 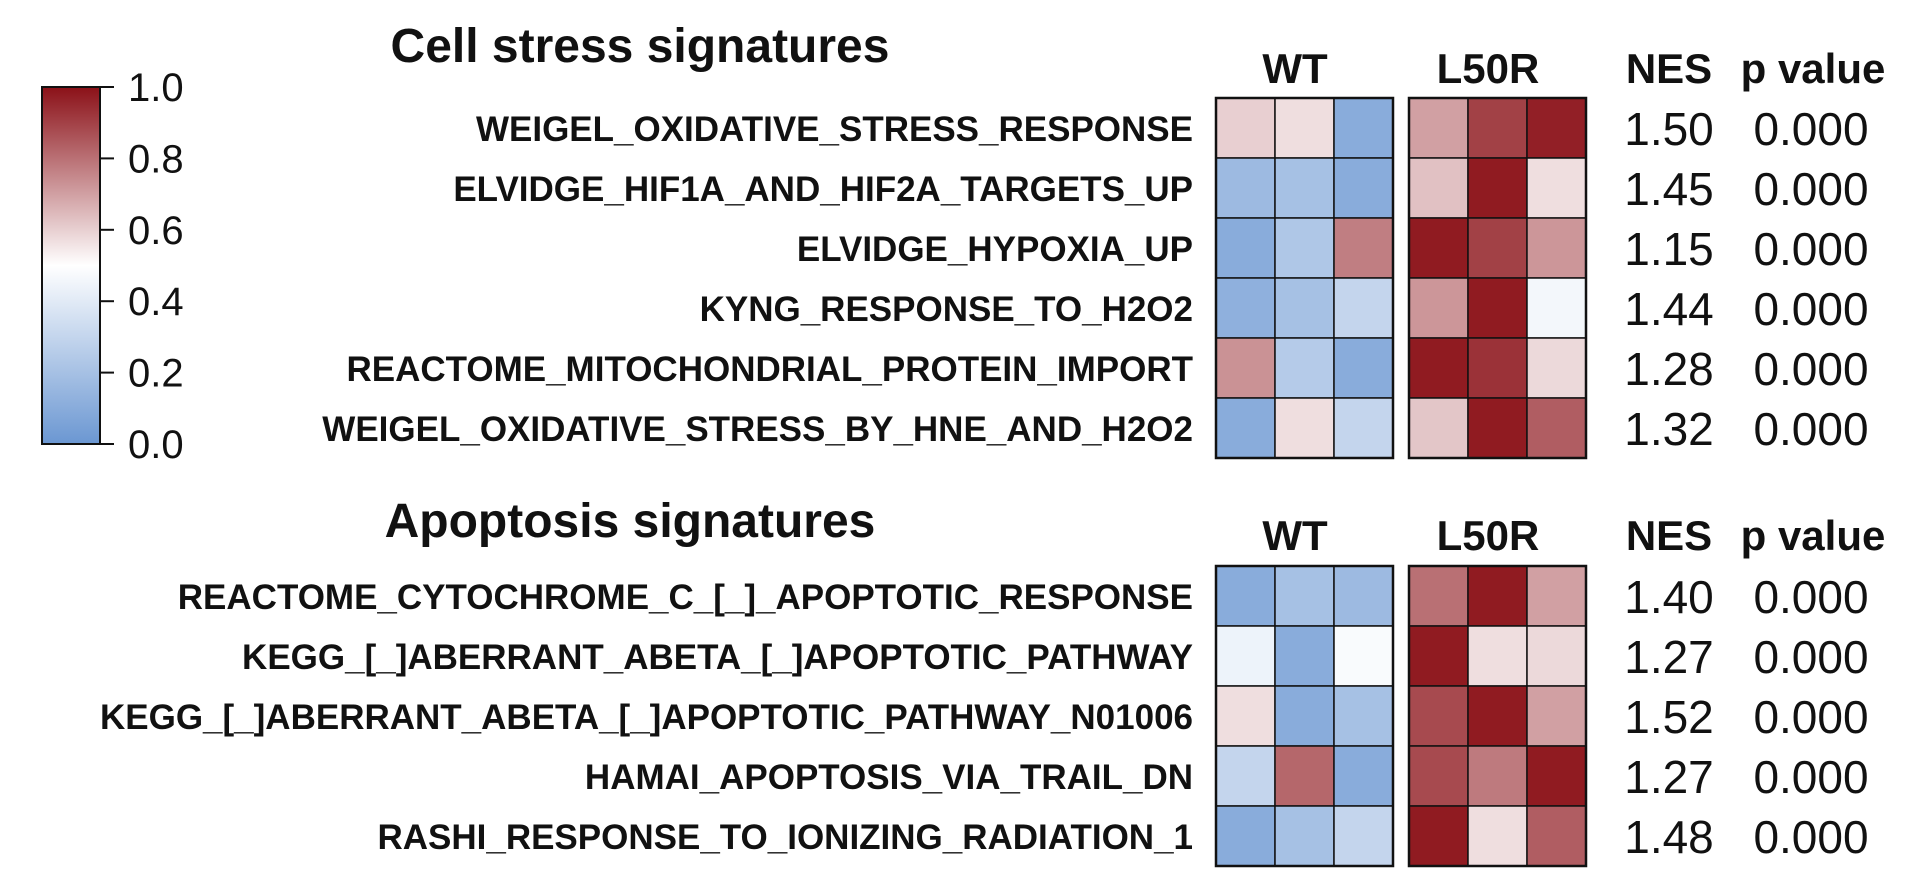 I want to click on signature-label: ELVIDGE_HYPOXIA_UP, so click(x=995, y=249).